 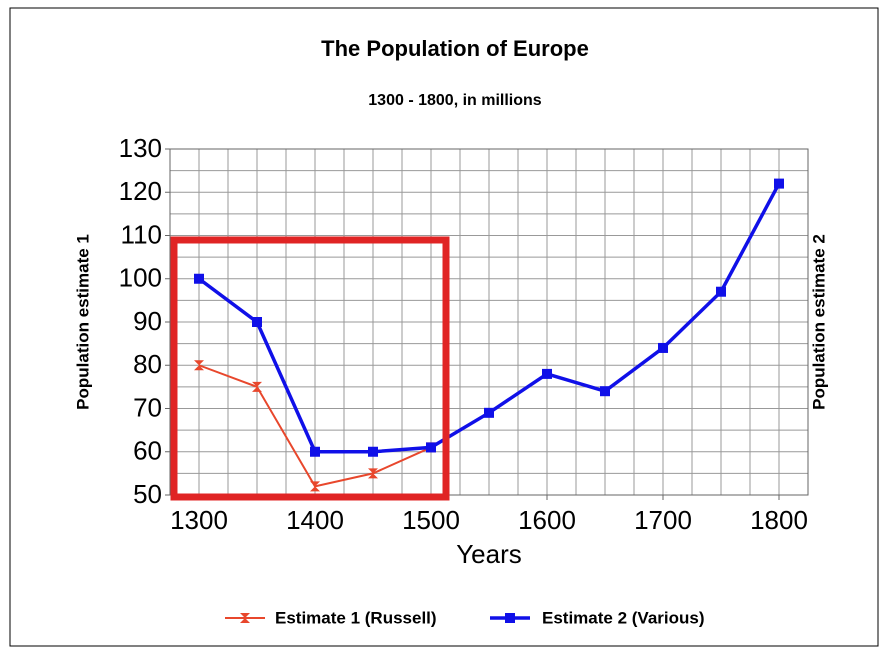 I want to click on y-tick-label: 110, so click(x=141, y=234).